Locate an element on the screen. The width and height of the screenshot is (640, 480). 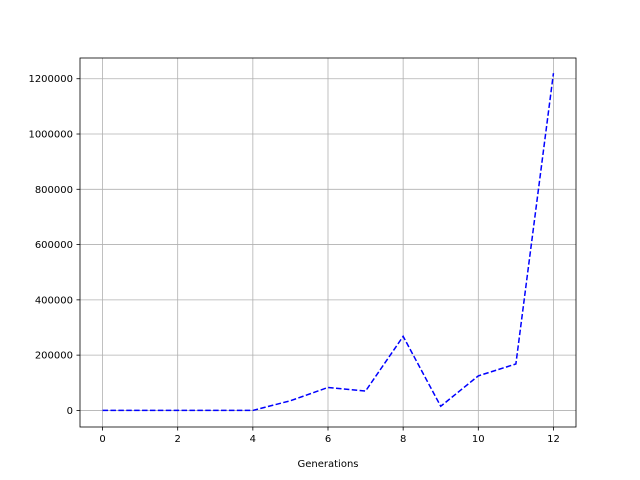
y-tick-label: 600000 is located at coordinates (54, 245).